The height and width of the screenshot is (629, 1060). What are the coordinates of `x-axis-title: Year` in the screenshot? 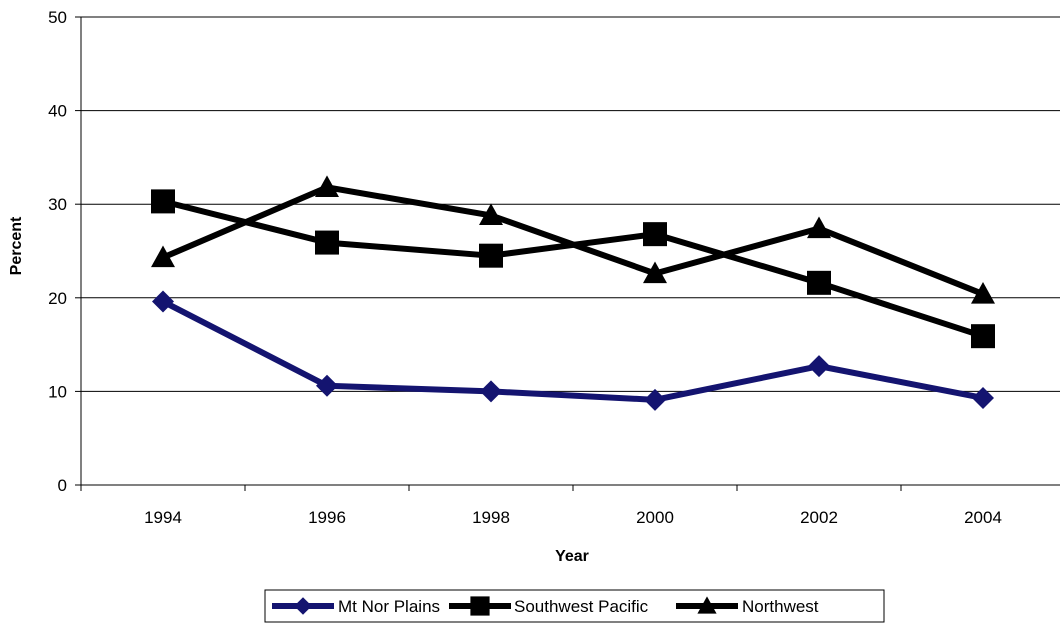 It's located at (572, 556).